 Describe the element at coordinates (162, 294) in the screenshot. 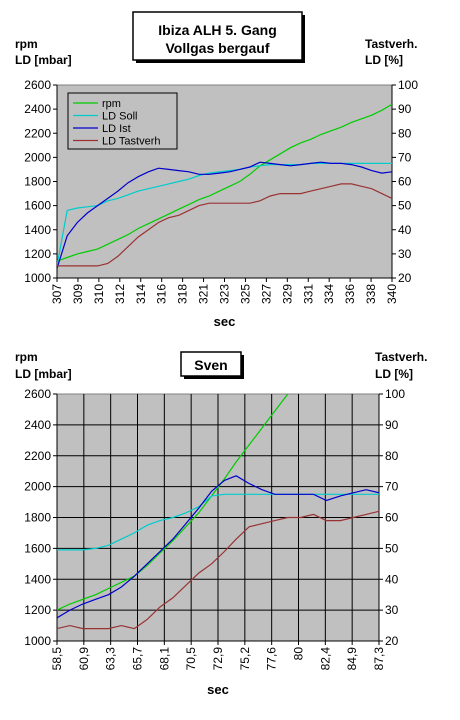

I see `x-tick-label: 316` at that location.